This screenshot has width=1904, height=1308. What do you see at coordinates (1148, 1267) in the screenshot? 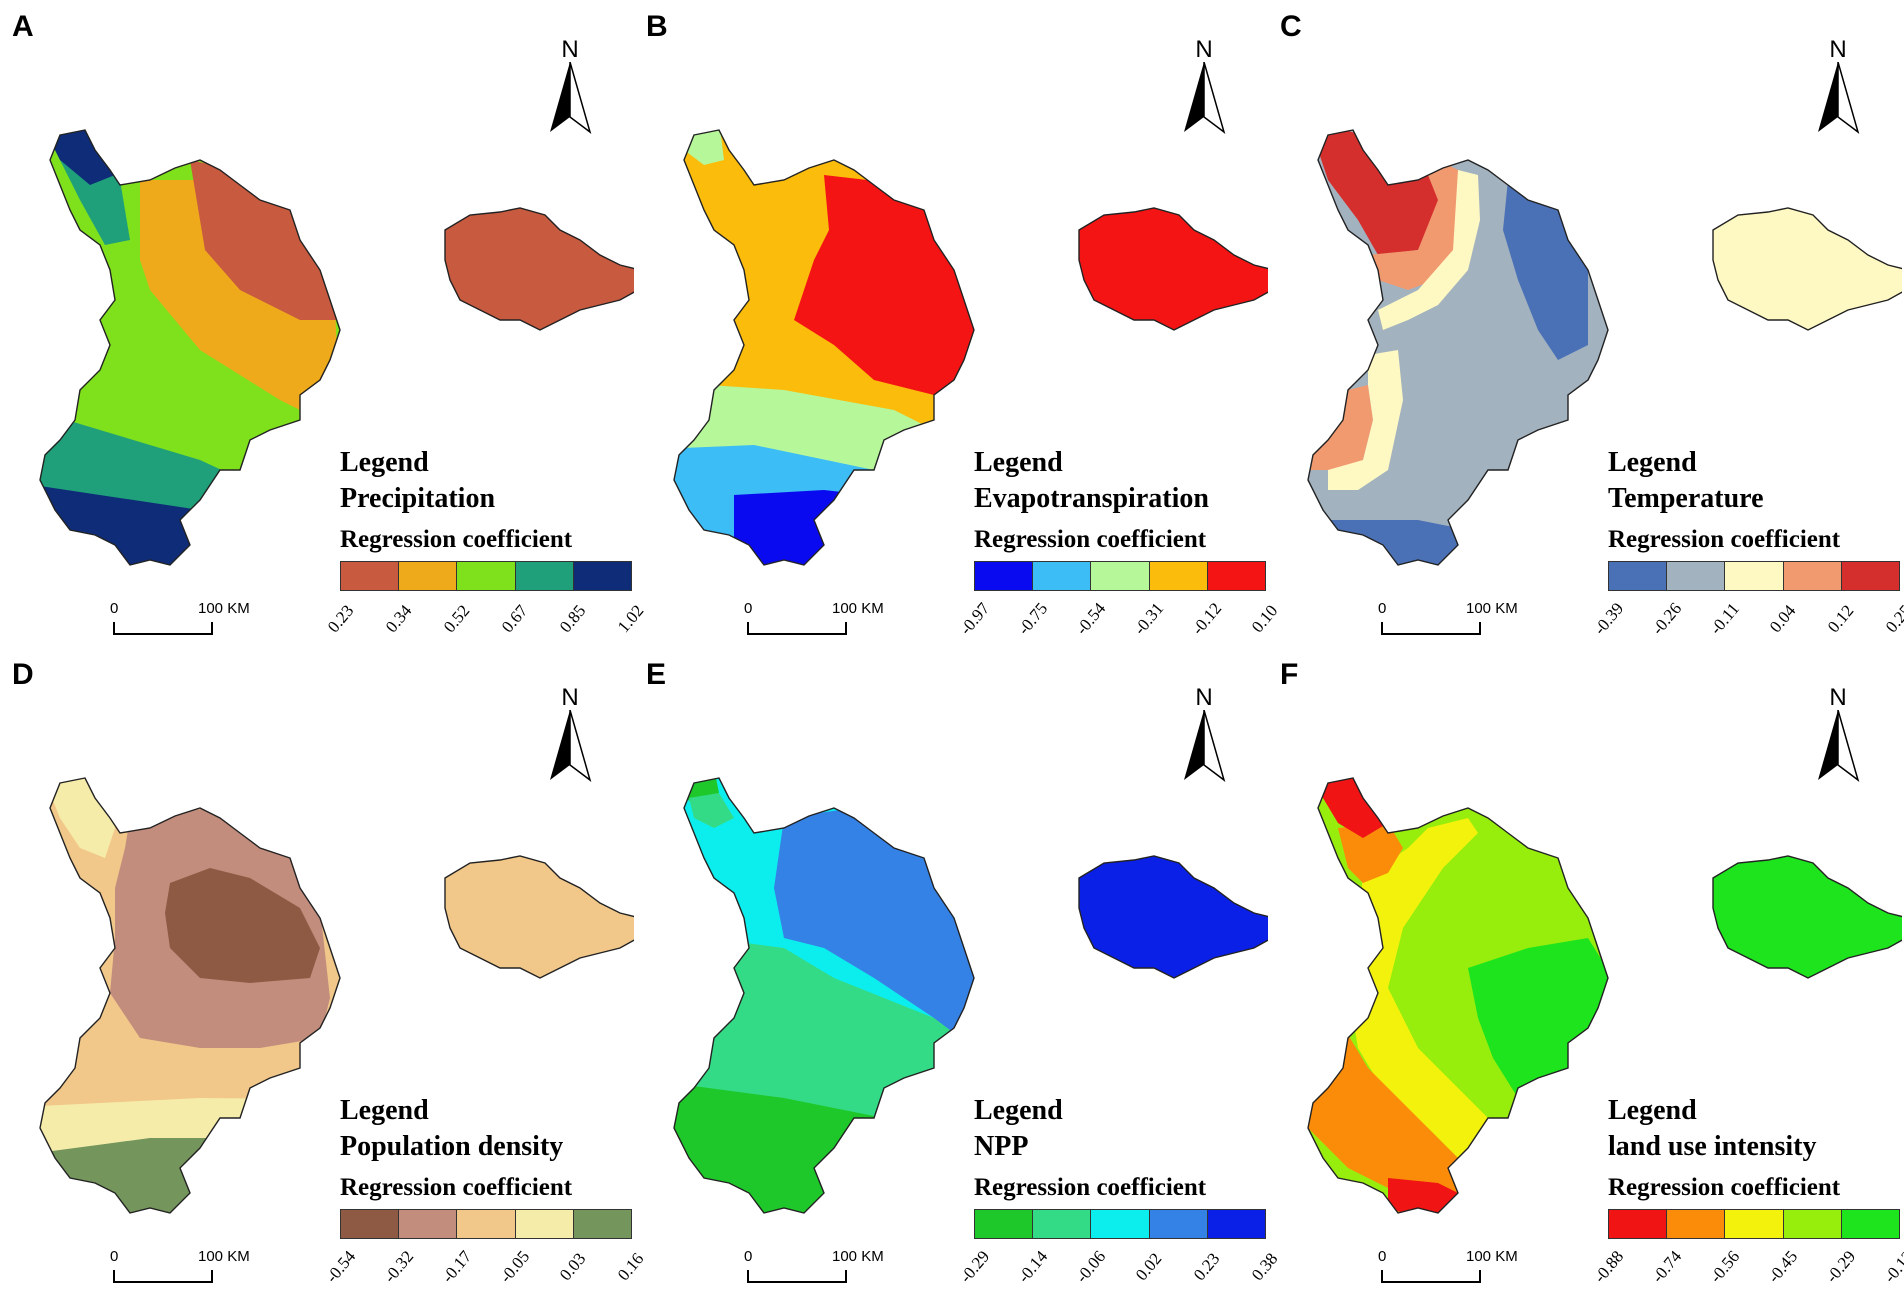
I see `legend-tick-label: 0.02` at bounding box center [1148, 1267].